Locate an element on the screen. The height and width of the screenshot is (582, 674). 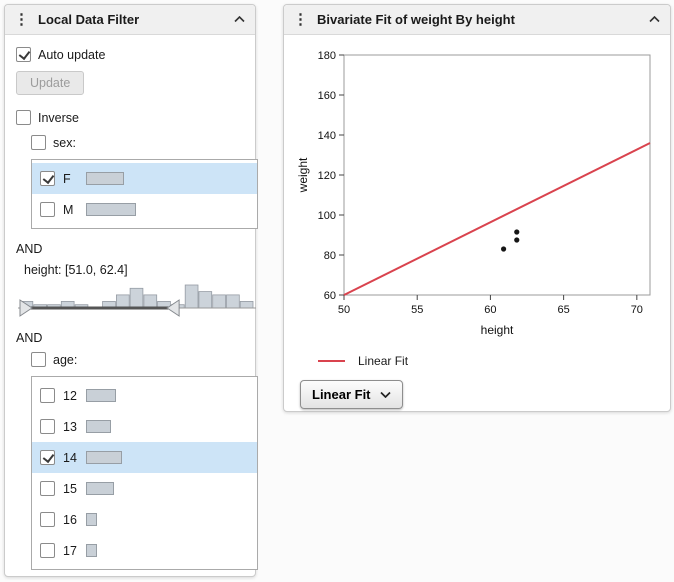
svg-text: 180 is located at coordinates (327, 56).